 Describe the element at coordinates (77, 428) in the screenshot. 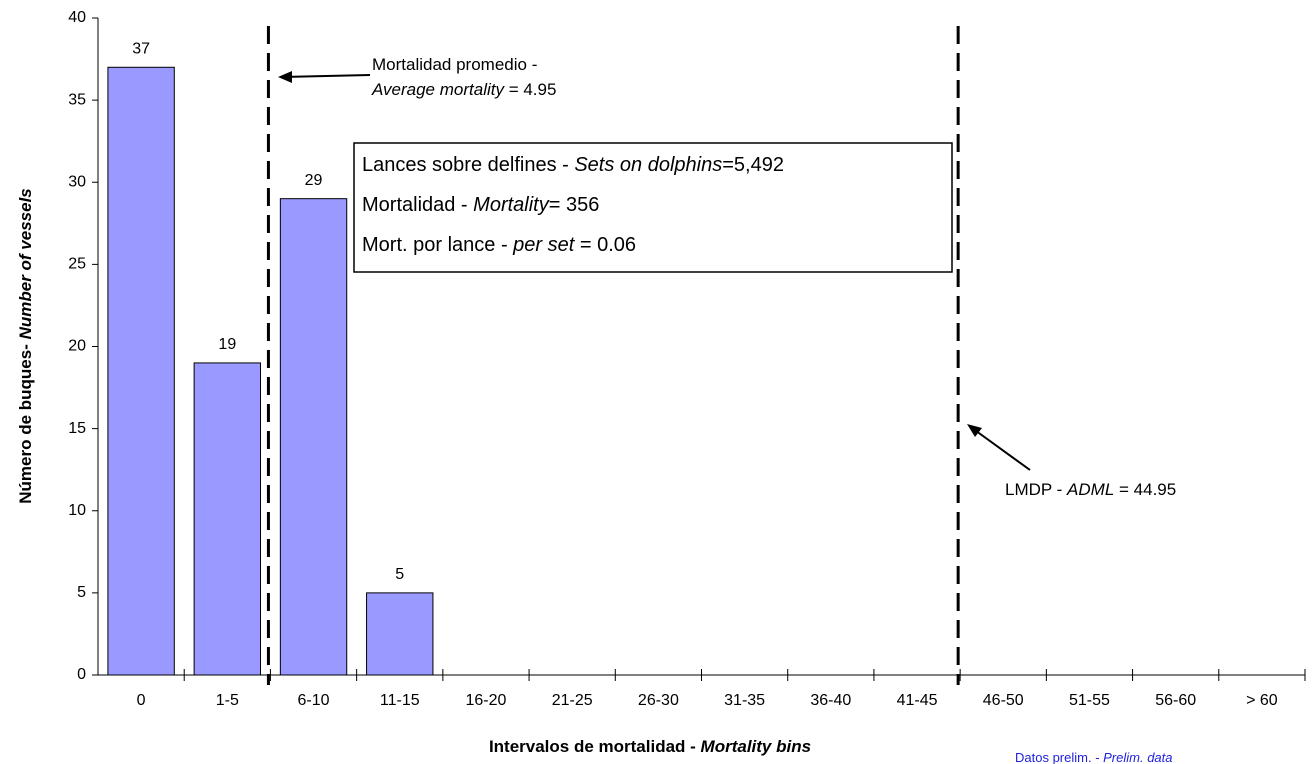

I see `y-tick-label: 15` at that location.